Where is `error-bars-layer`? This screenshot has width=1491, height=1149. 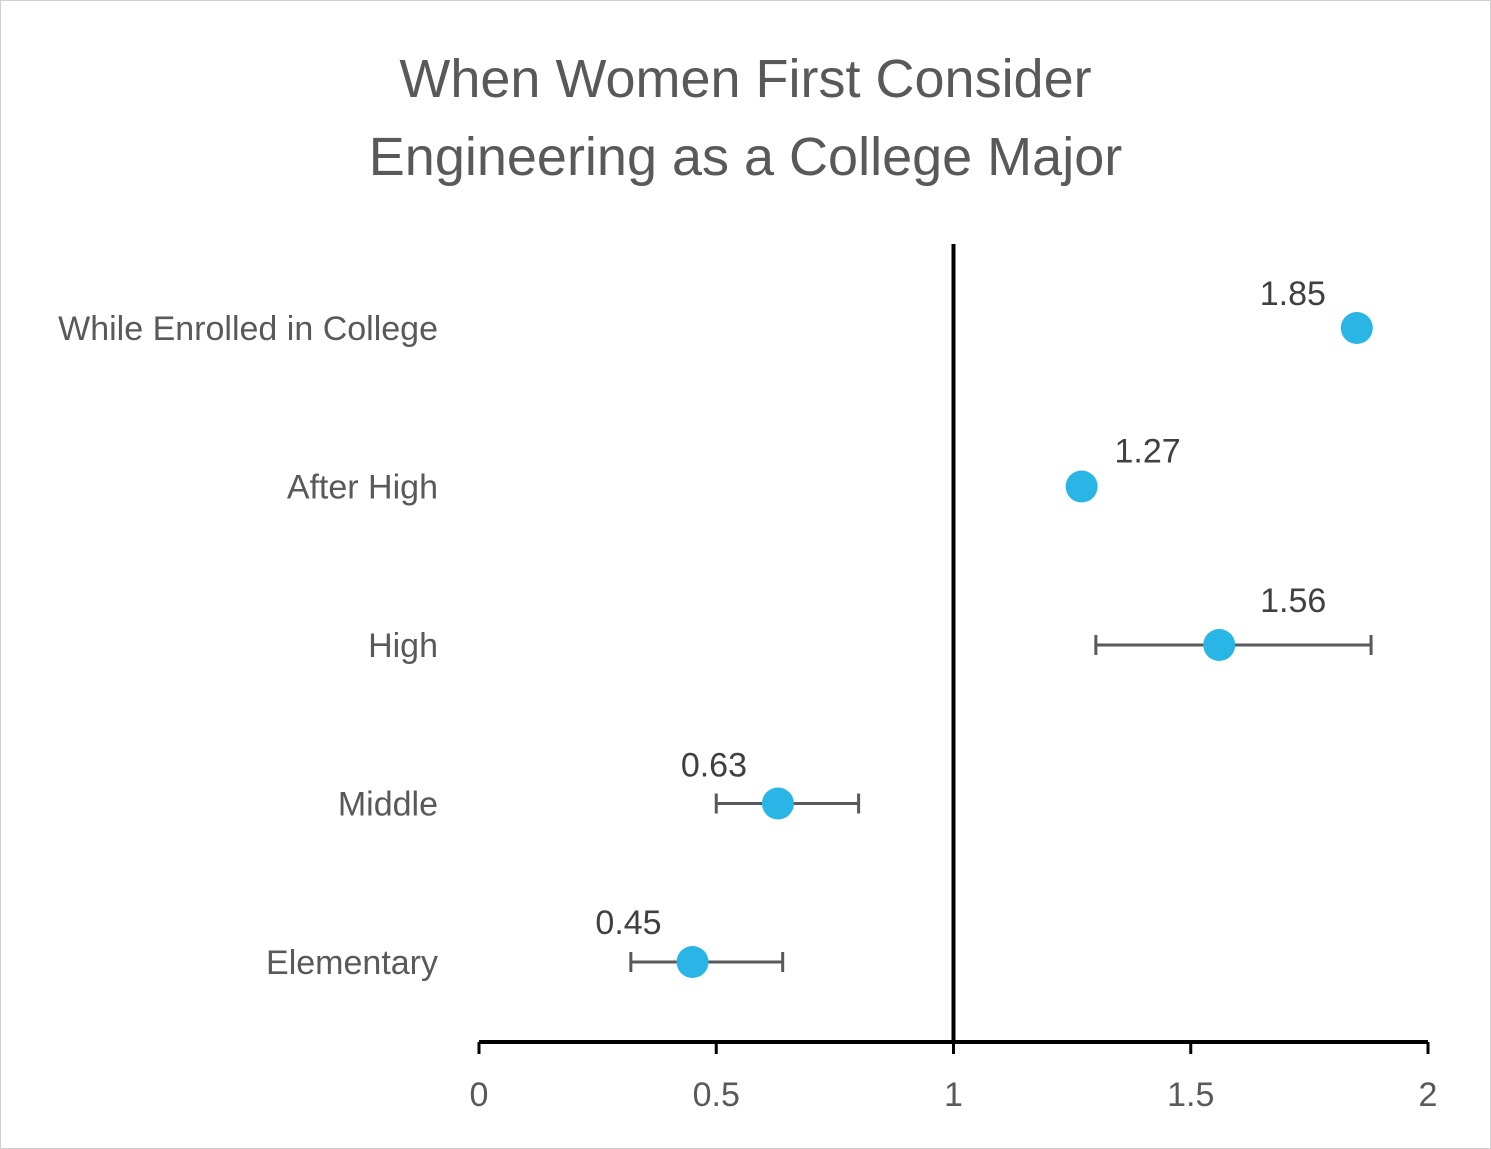 error-bars-layer is located at coordinates (1001, 803).